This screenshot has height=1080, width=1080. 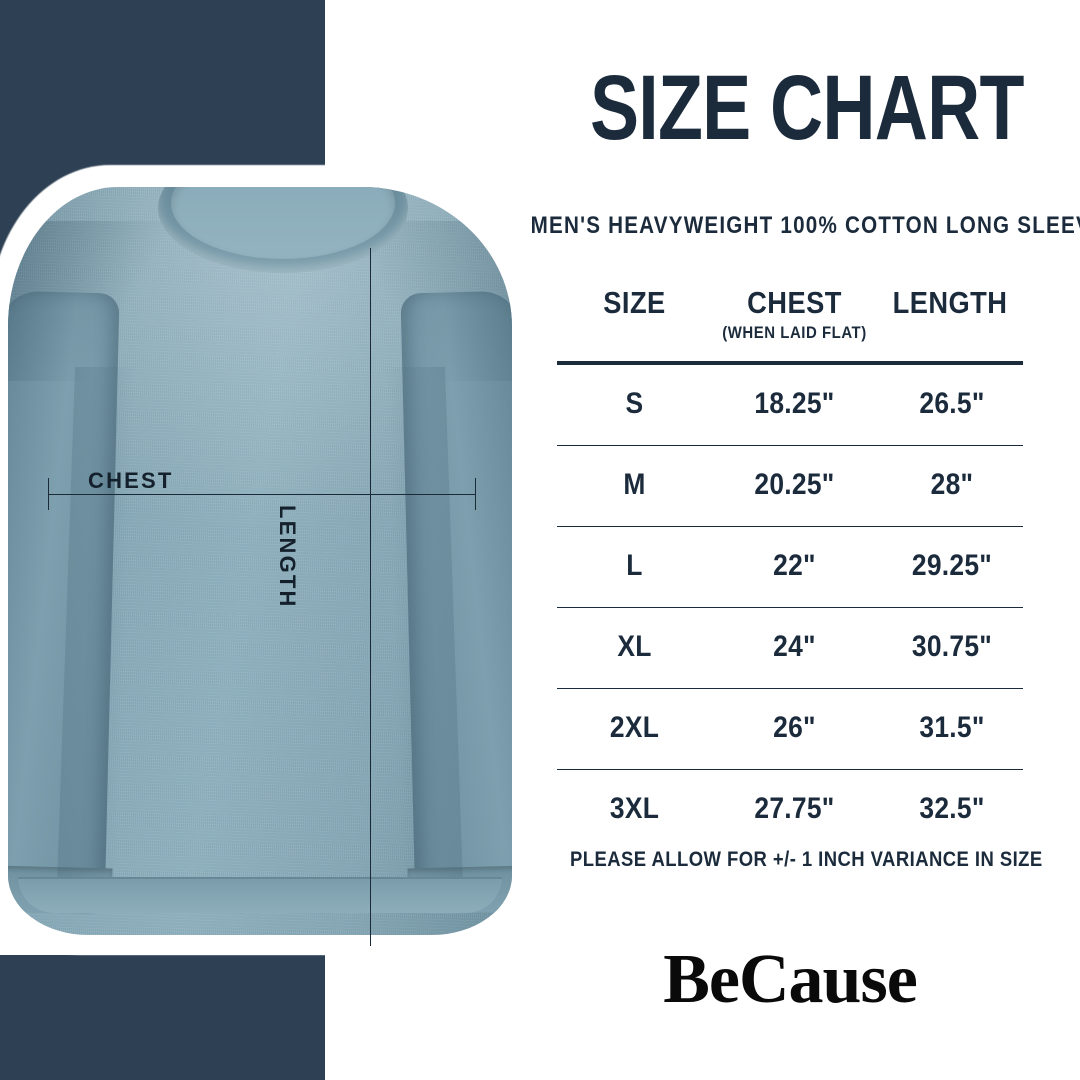 What do you see at coordinates (101, 301) in the screenshot?
I see `left-shoulder-shading` at bounding box center [101, 301].